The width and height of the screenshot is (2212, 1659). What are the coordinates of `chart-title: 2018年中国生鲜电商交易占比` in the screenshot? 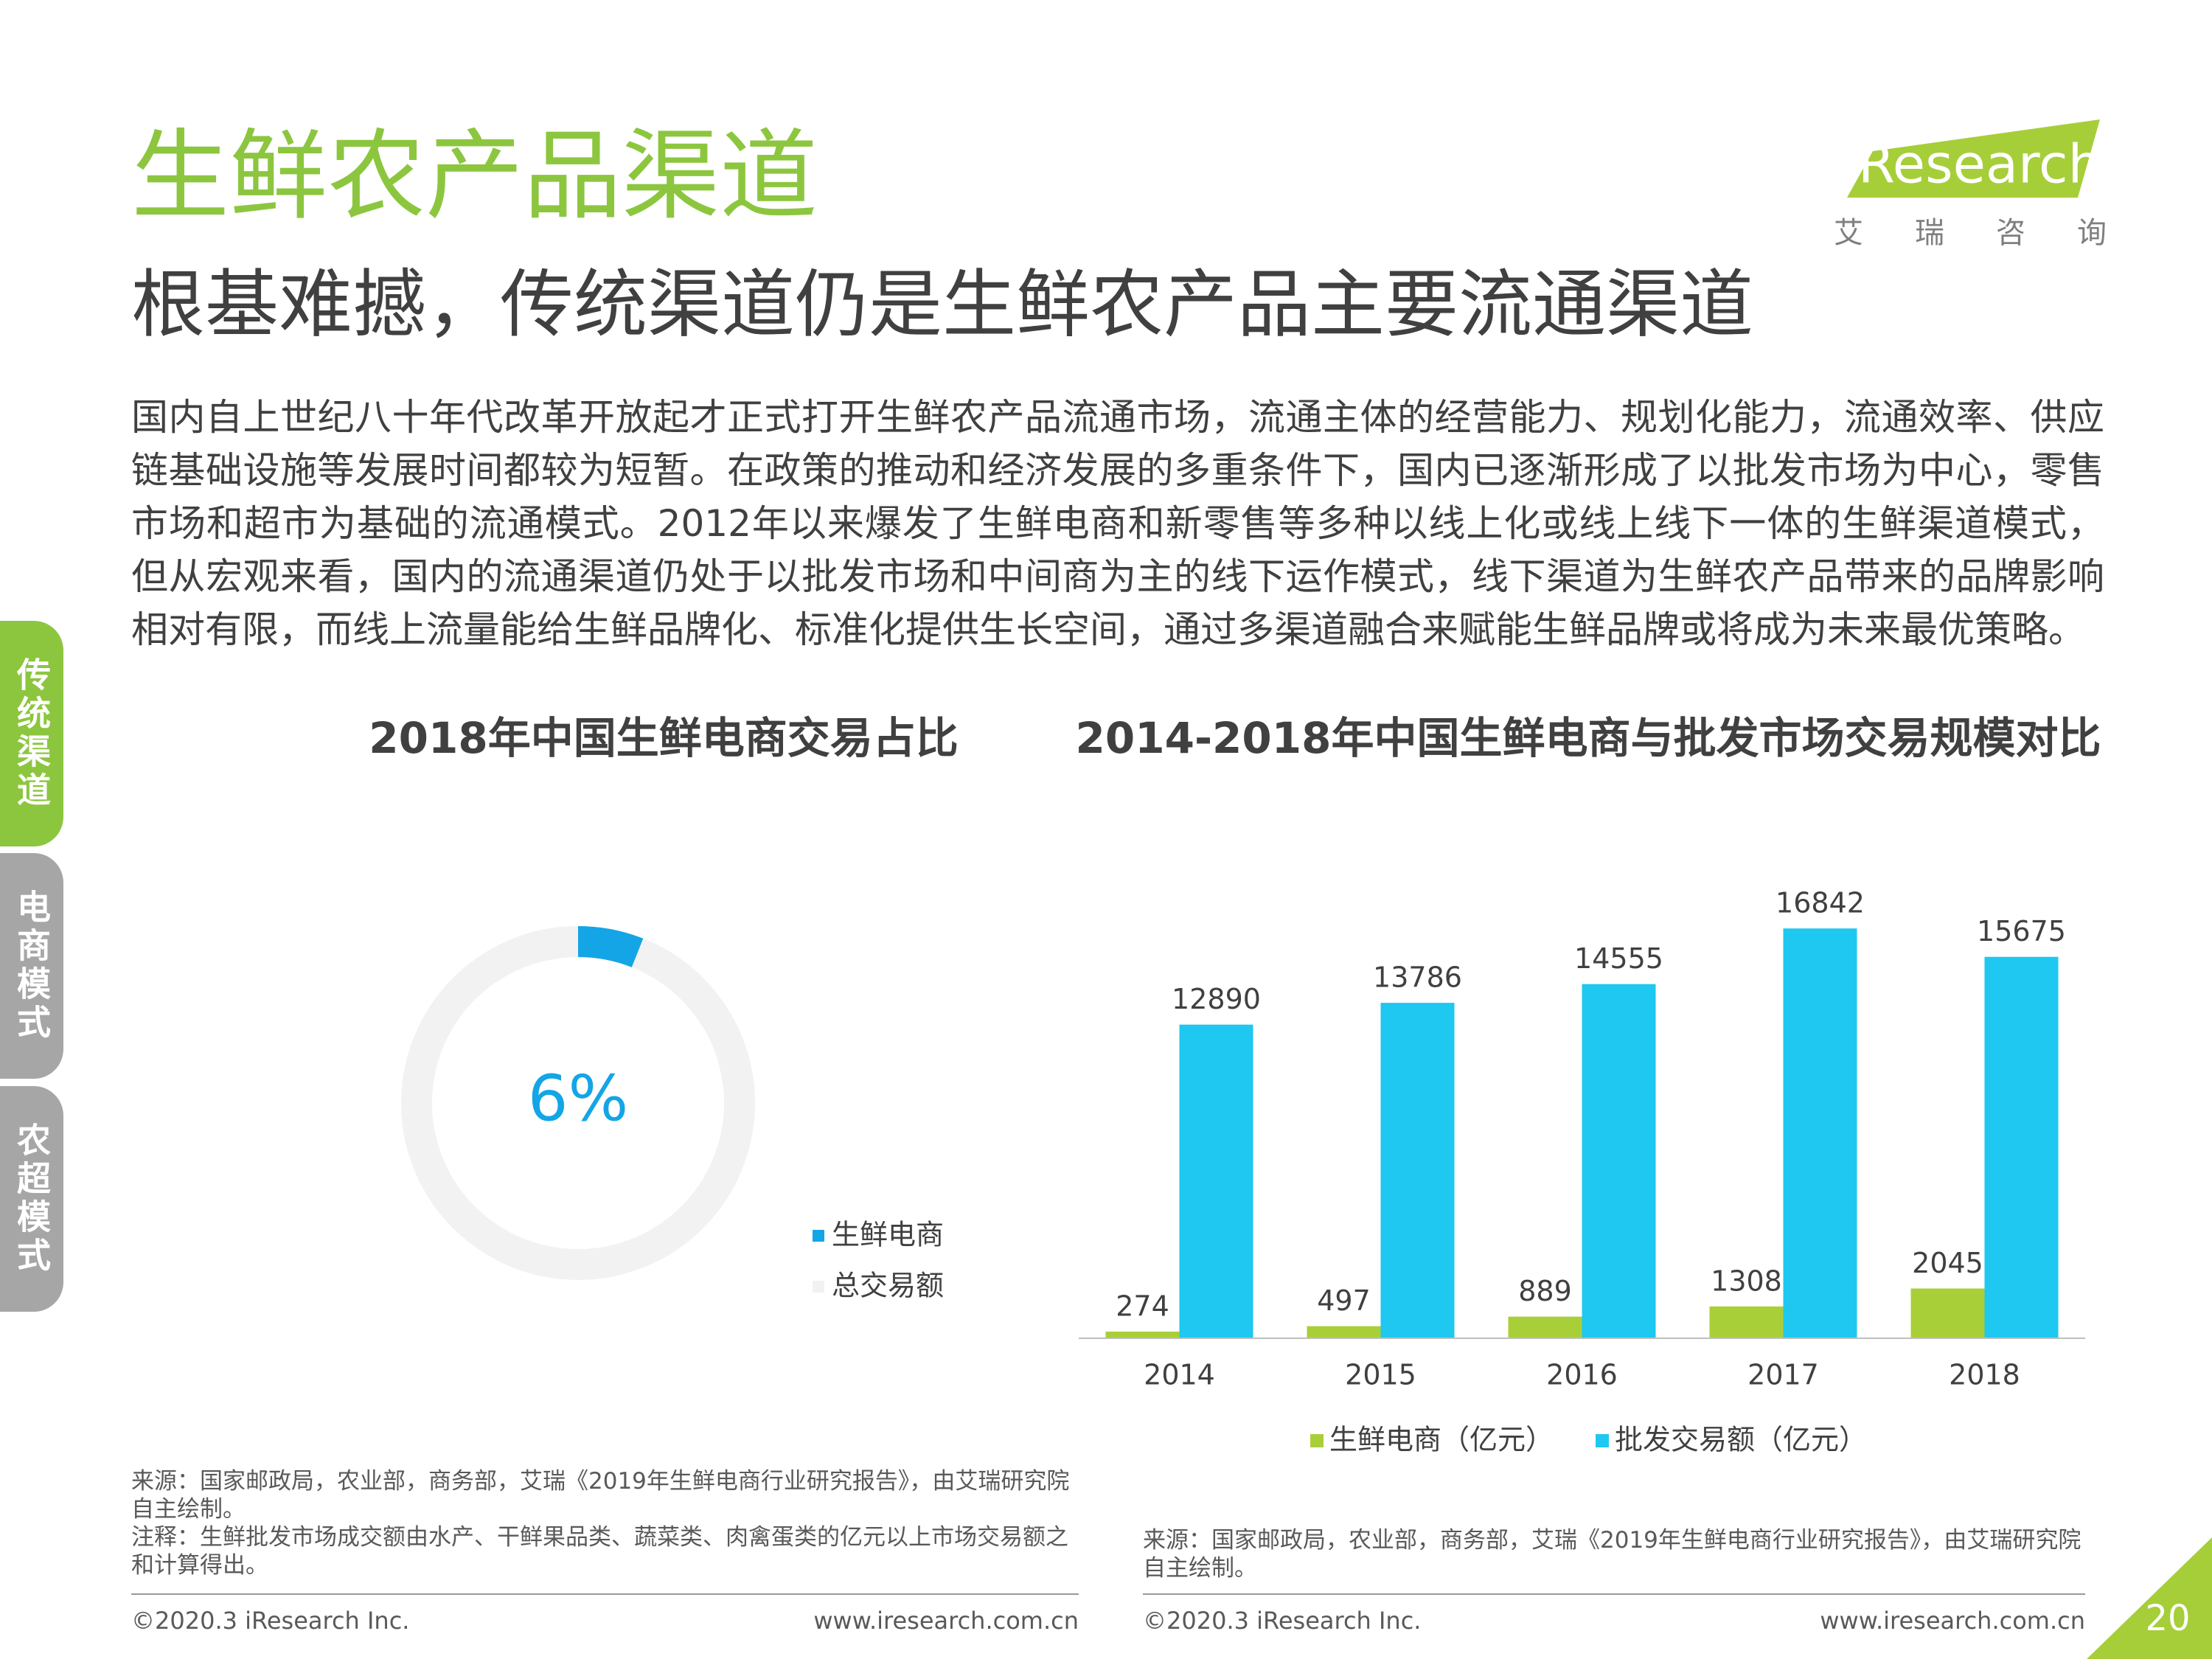 It's located at (663, 738).